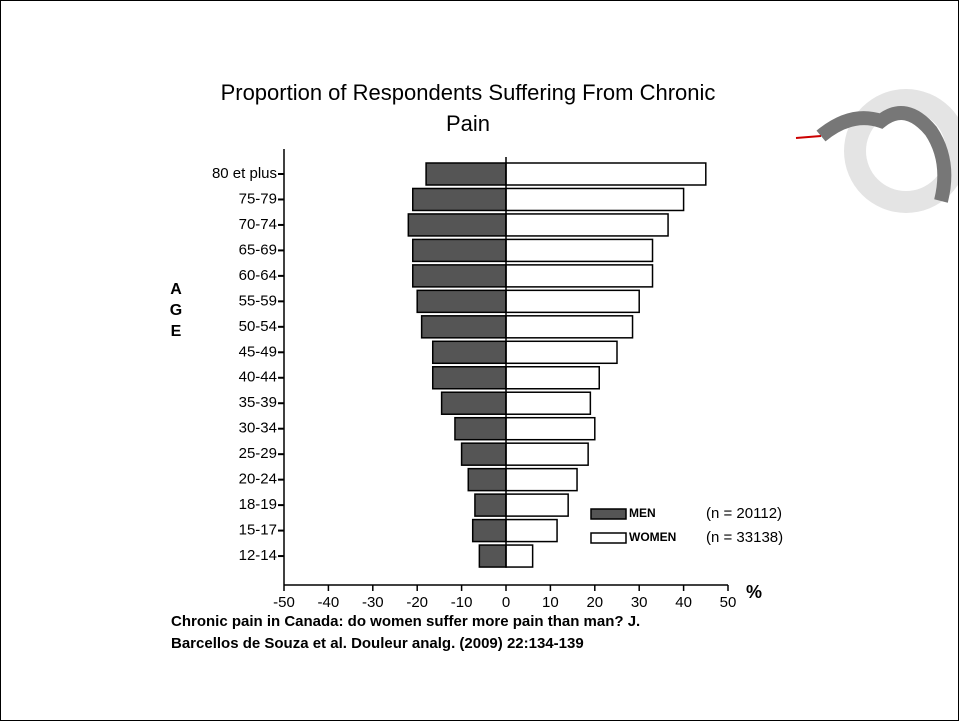 This screenshot has height=721, width=959. Describe the element at coordinates (258, 249) in the screenshot. I see `y-tick-label: 65-69` at that location.